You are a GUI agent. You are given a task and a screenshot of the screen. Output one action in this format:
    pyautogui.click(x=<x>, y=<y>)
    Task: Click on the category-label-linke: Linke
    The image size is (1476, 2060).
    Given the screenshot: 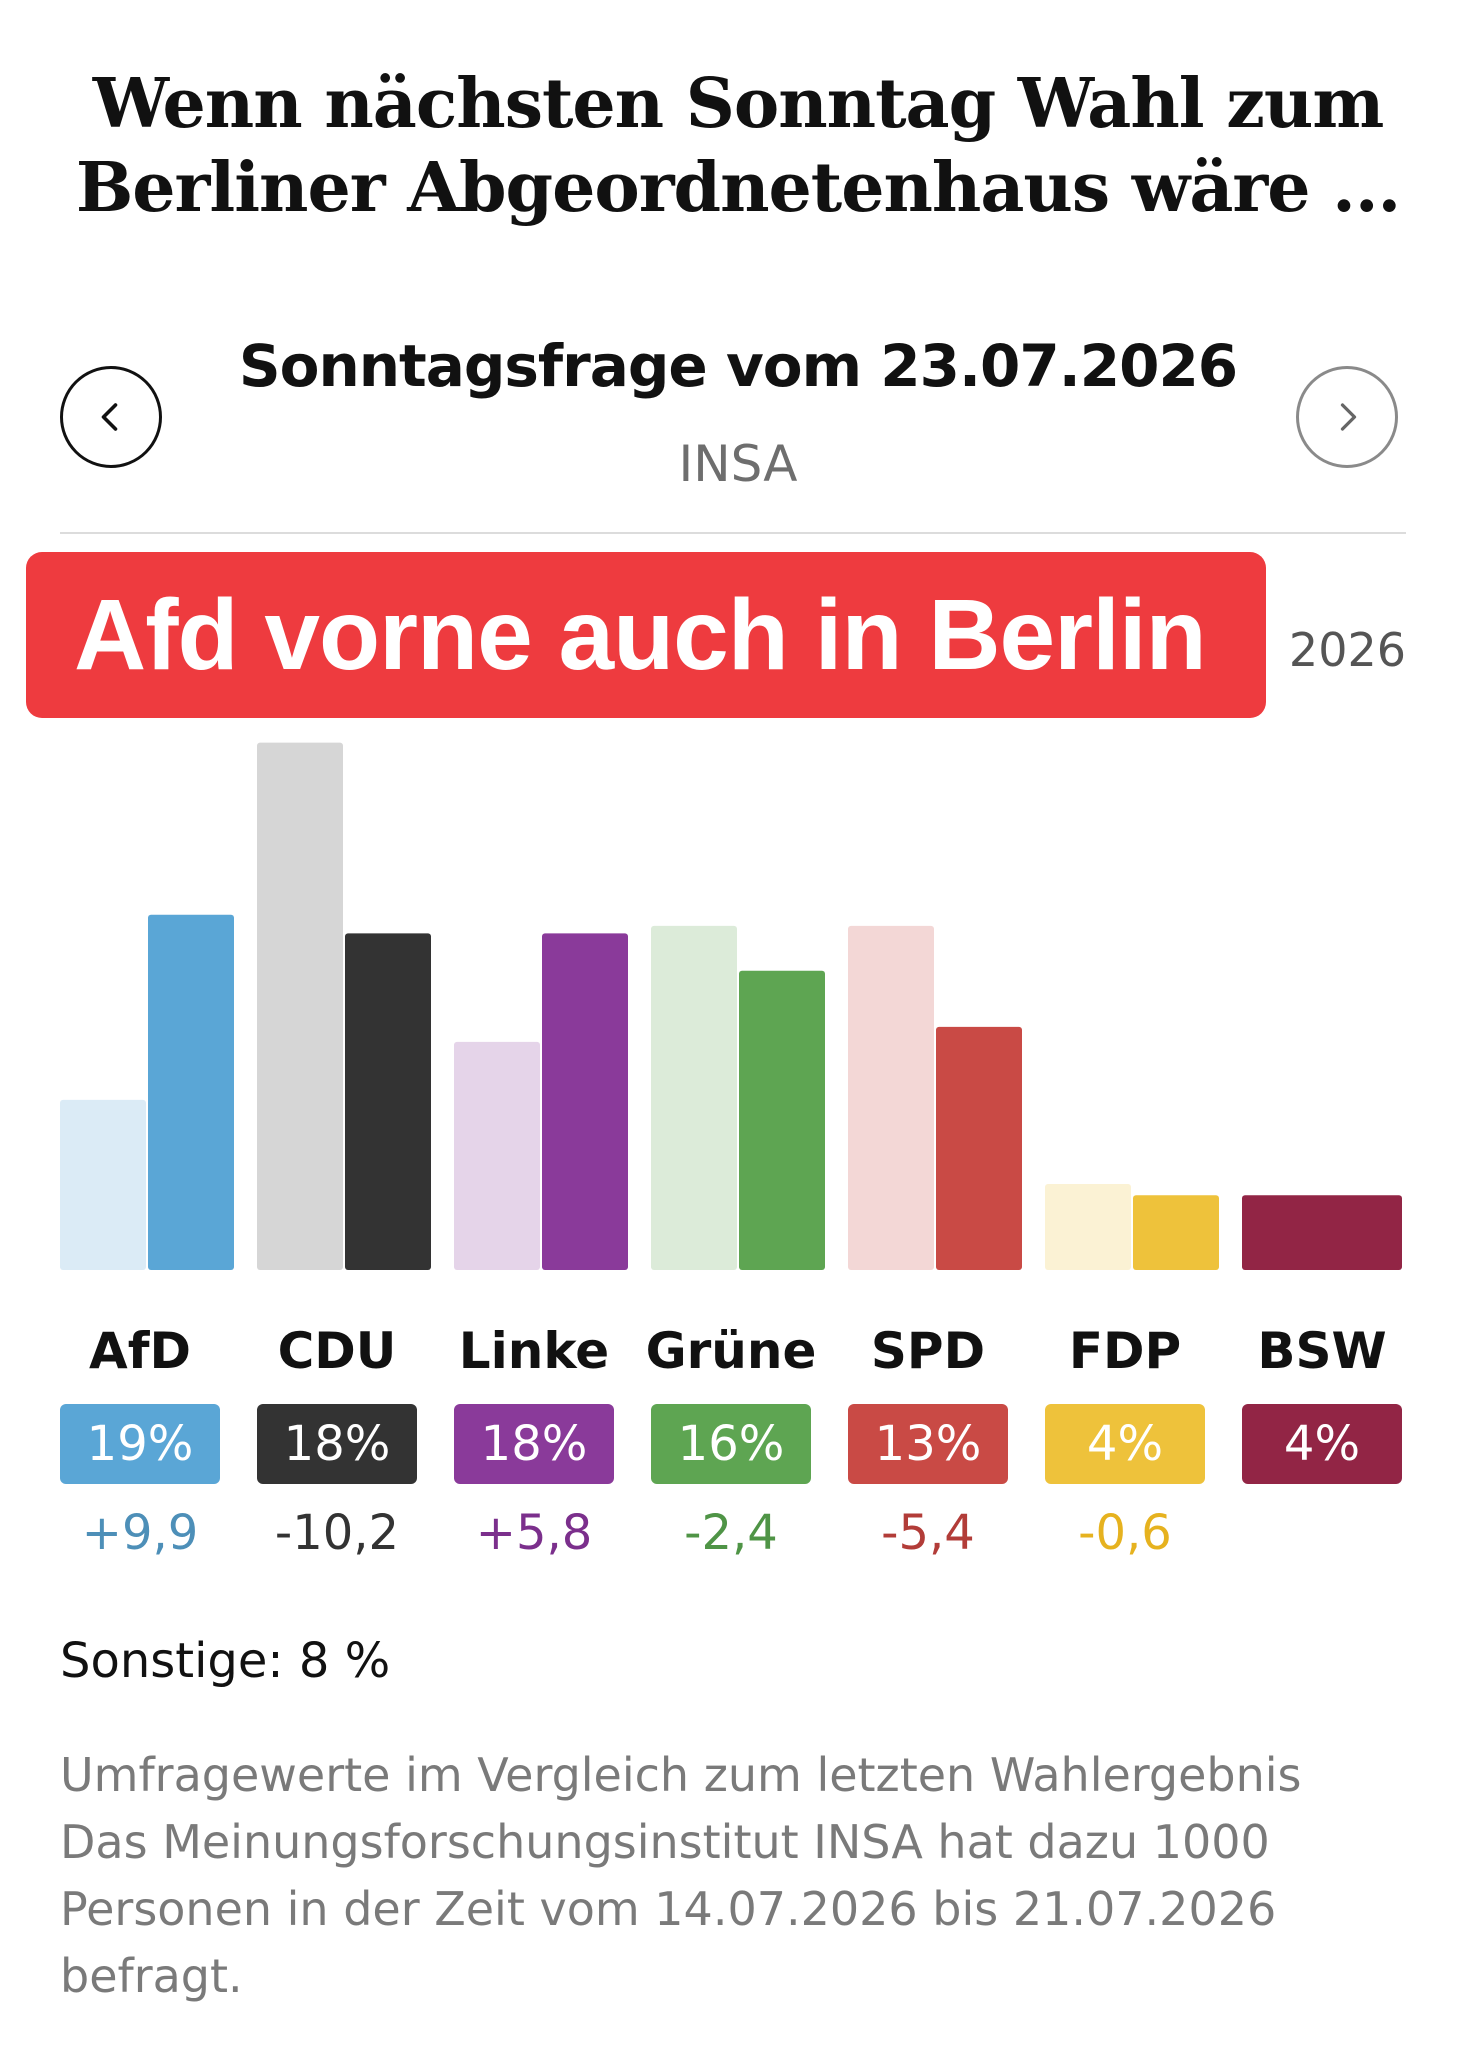 What is the action you would take?
    pyautogui.click(x=534, y=1351)
    